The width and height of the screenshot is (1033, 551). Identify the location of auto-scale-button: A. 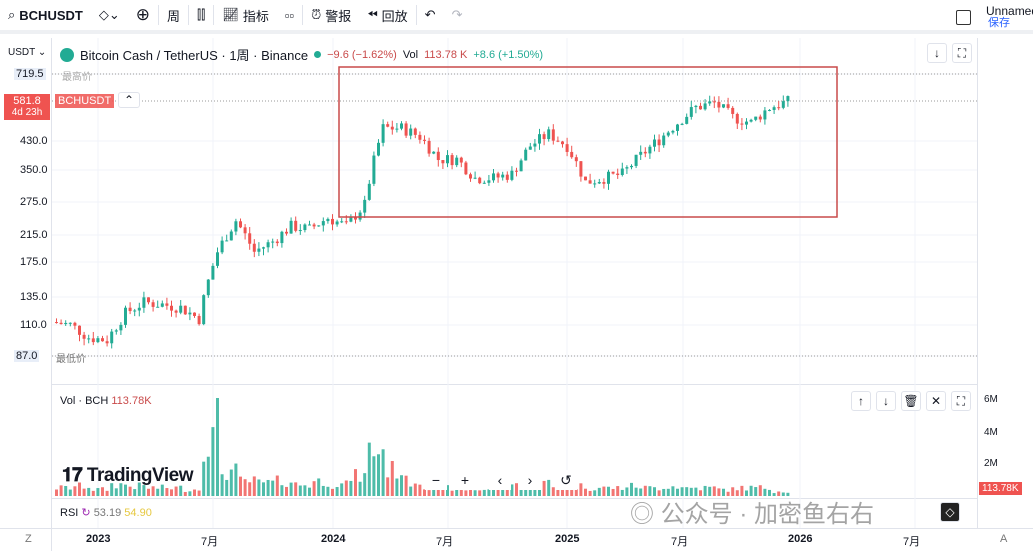
(1004, 539).